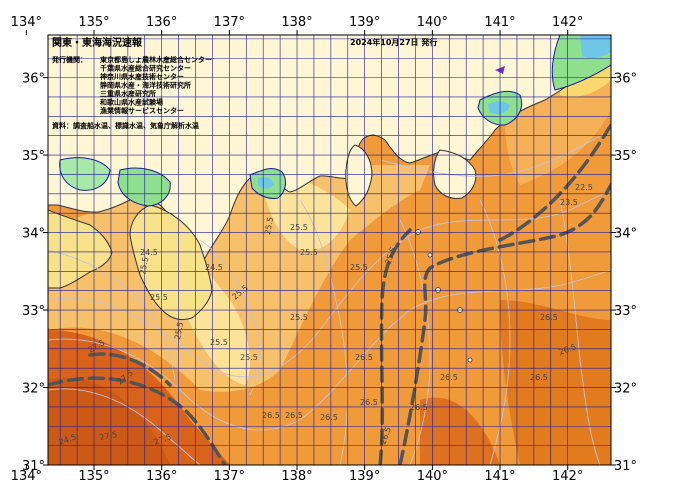 The width and height of the screenshot is (700, 499). Describe the element at coordinates (499, 107) in the screenshot. I see `bay-tokyo-cold` at that location.